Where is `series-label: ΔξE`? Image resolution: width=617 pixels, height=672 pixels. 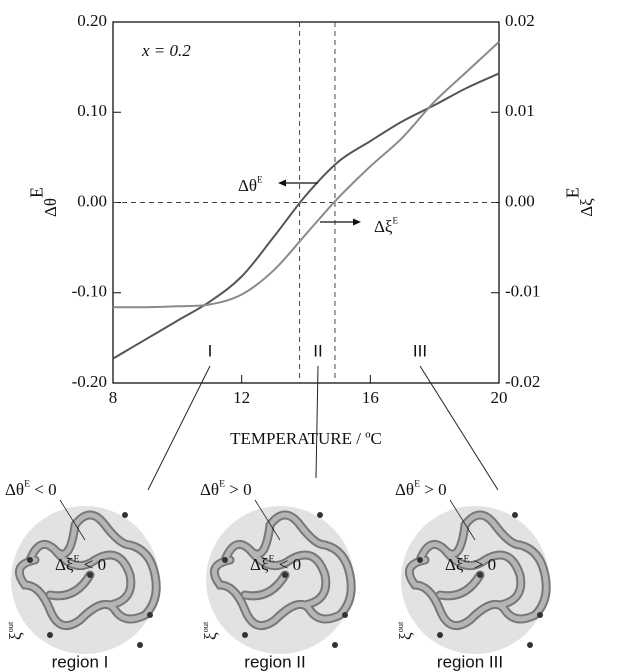 series-label: ΔξE is located at coordinates (386, 225).